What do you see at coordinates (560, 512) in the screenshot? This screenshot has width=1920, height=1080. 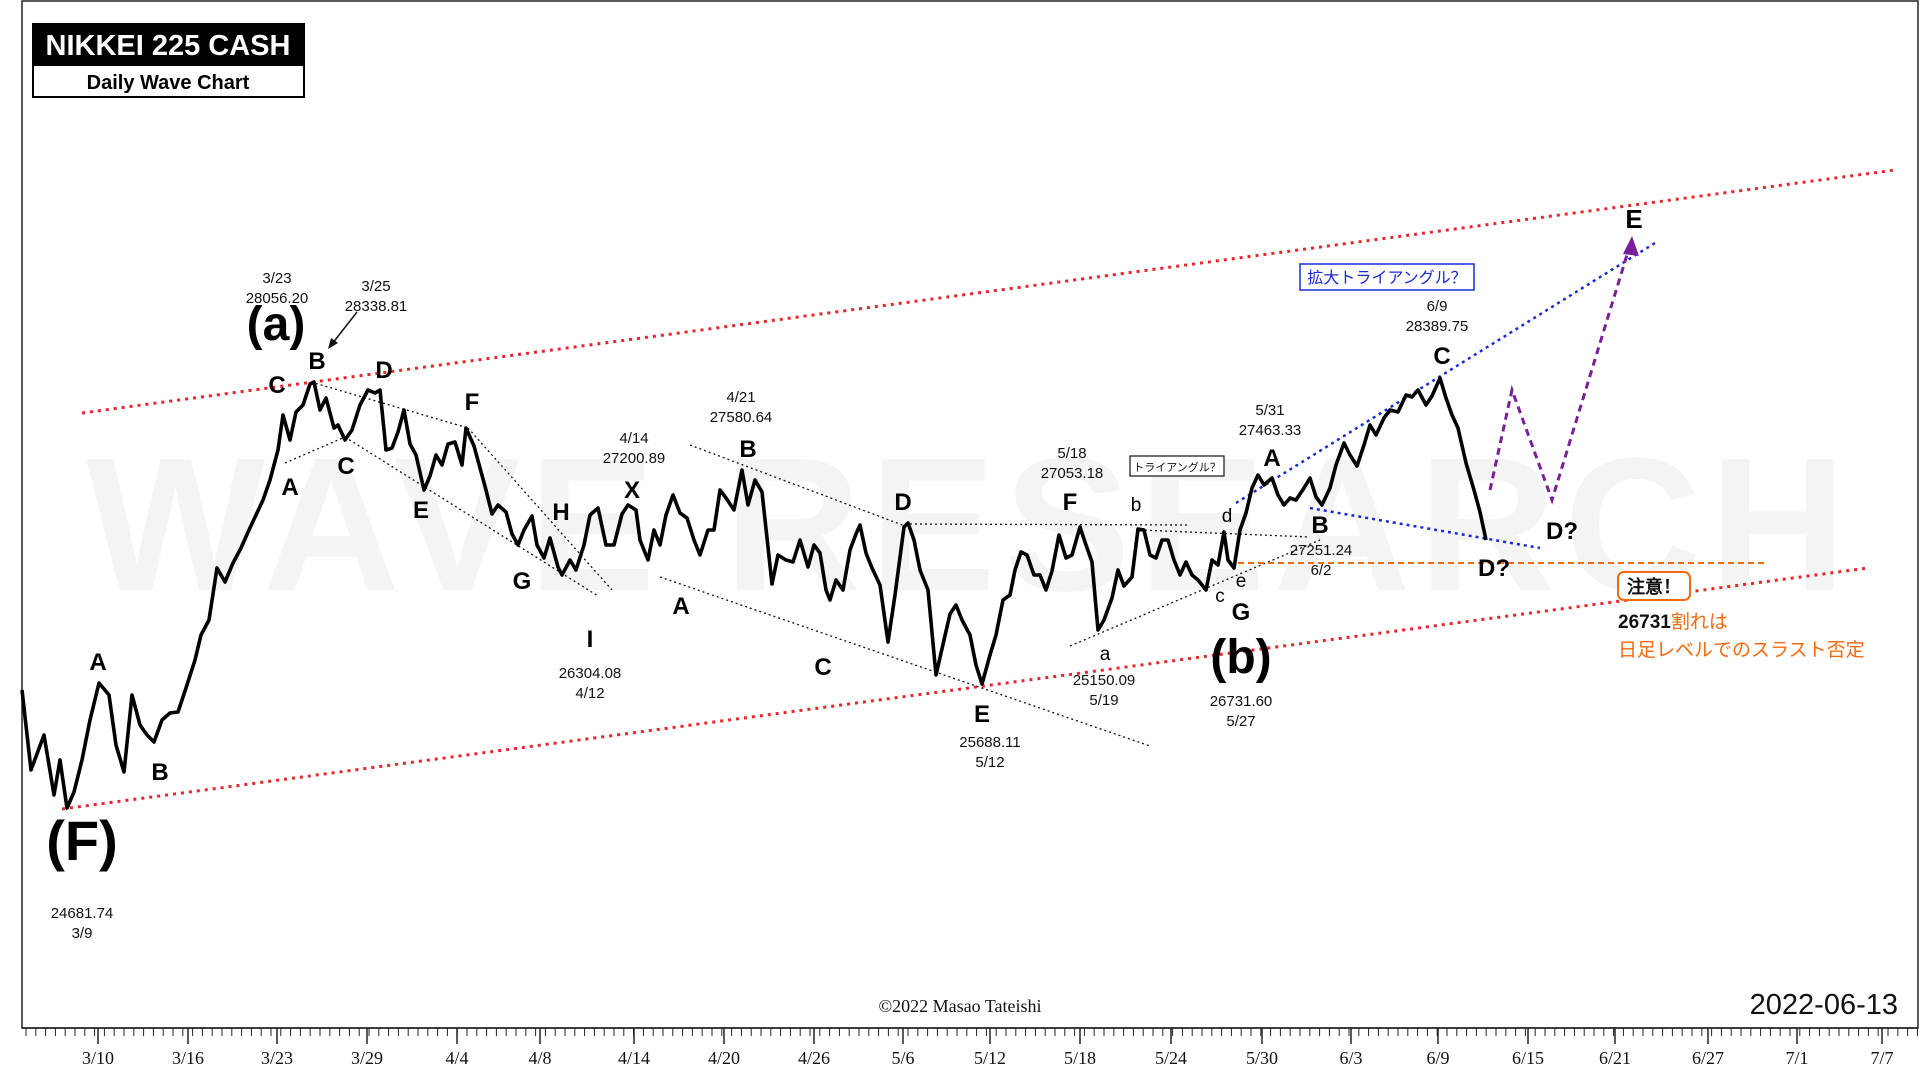 I see `wave-label: H` at bounding box center [560, 512].